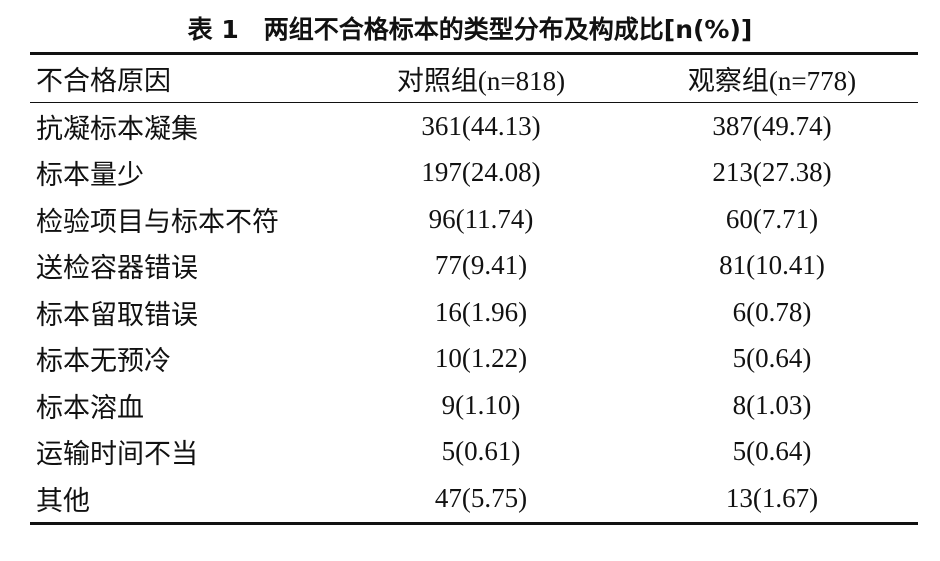 The height and width of the screenshot is (561, 940). What do you see at coordinates (772, 497) in the screenshot?
I see `table-cell: 13(1.67)` at bounding box center [772, 497].